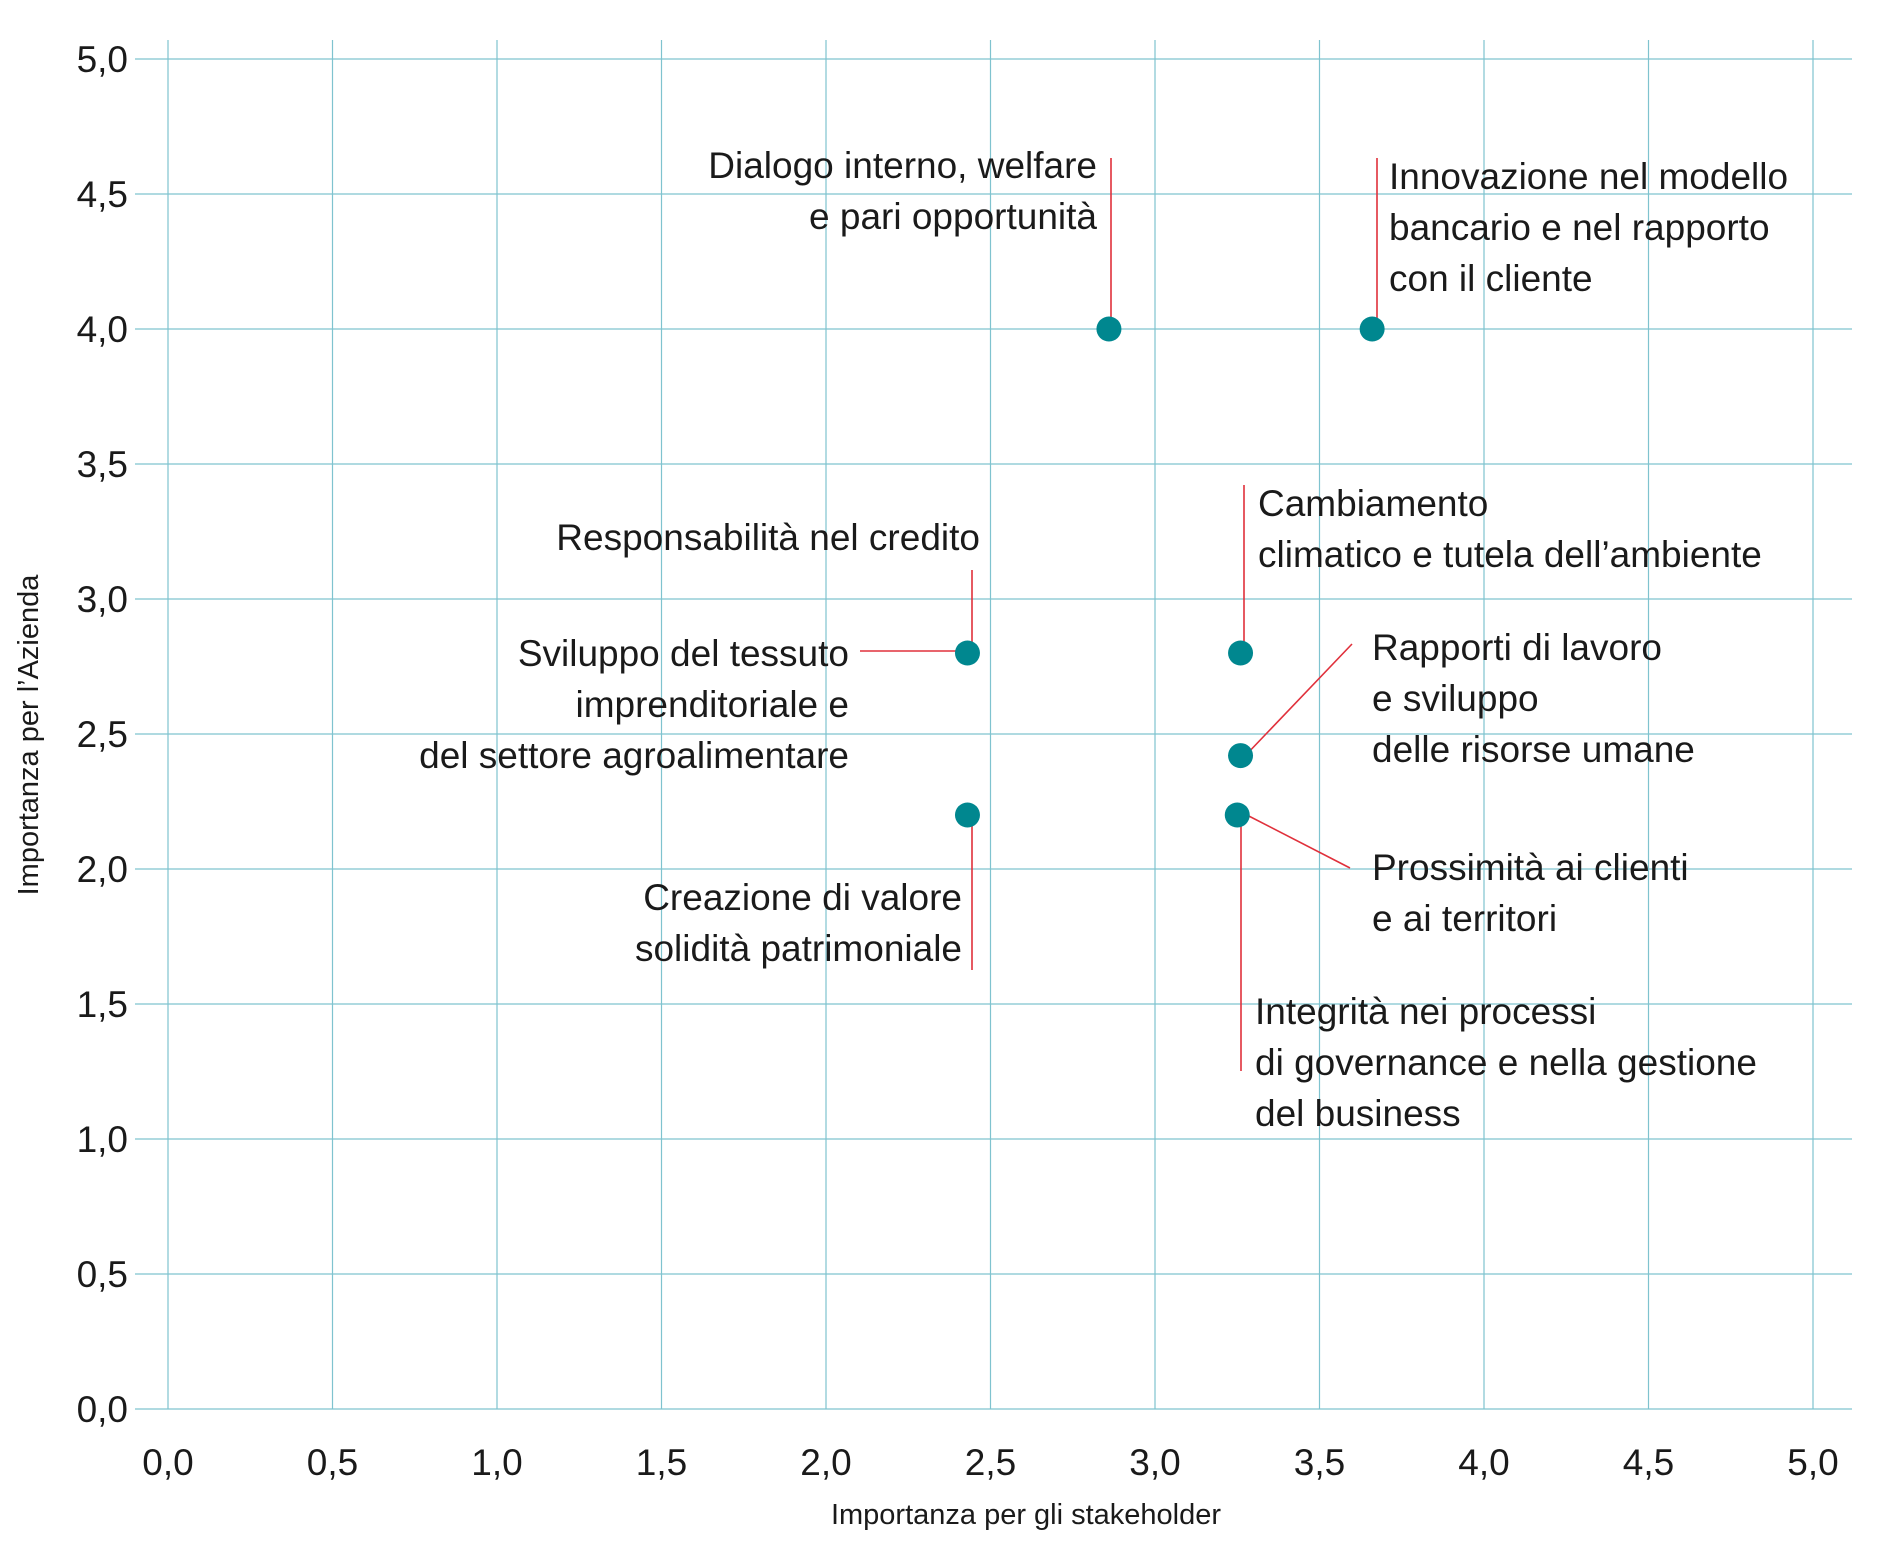  Describe the element at coordinates (102, 1409) in the screenshot. I see `y-tick-label: 0,0` at that location.